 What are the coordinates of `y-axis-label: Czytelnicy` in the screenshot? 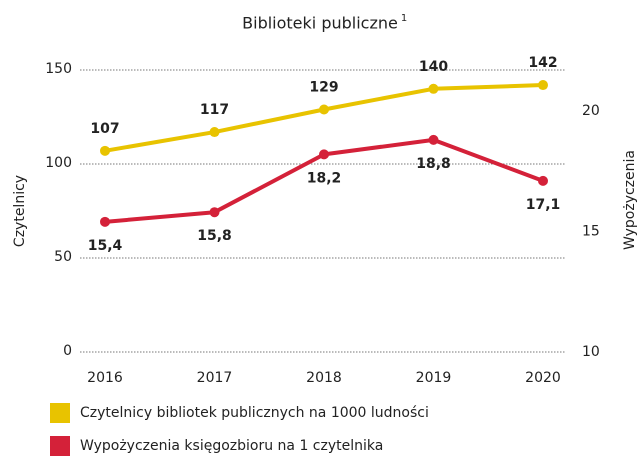 It's located at (20, 211).